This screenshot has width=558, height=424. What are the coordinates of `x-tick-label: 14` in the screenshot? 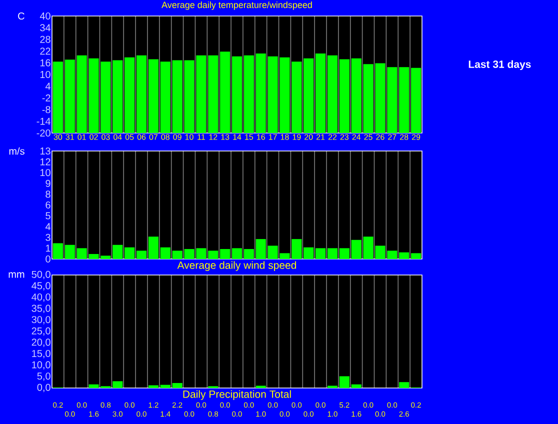 It's located at (237, 137).